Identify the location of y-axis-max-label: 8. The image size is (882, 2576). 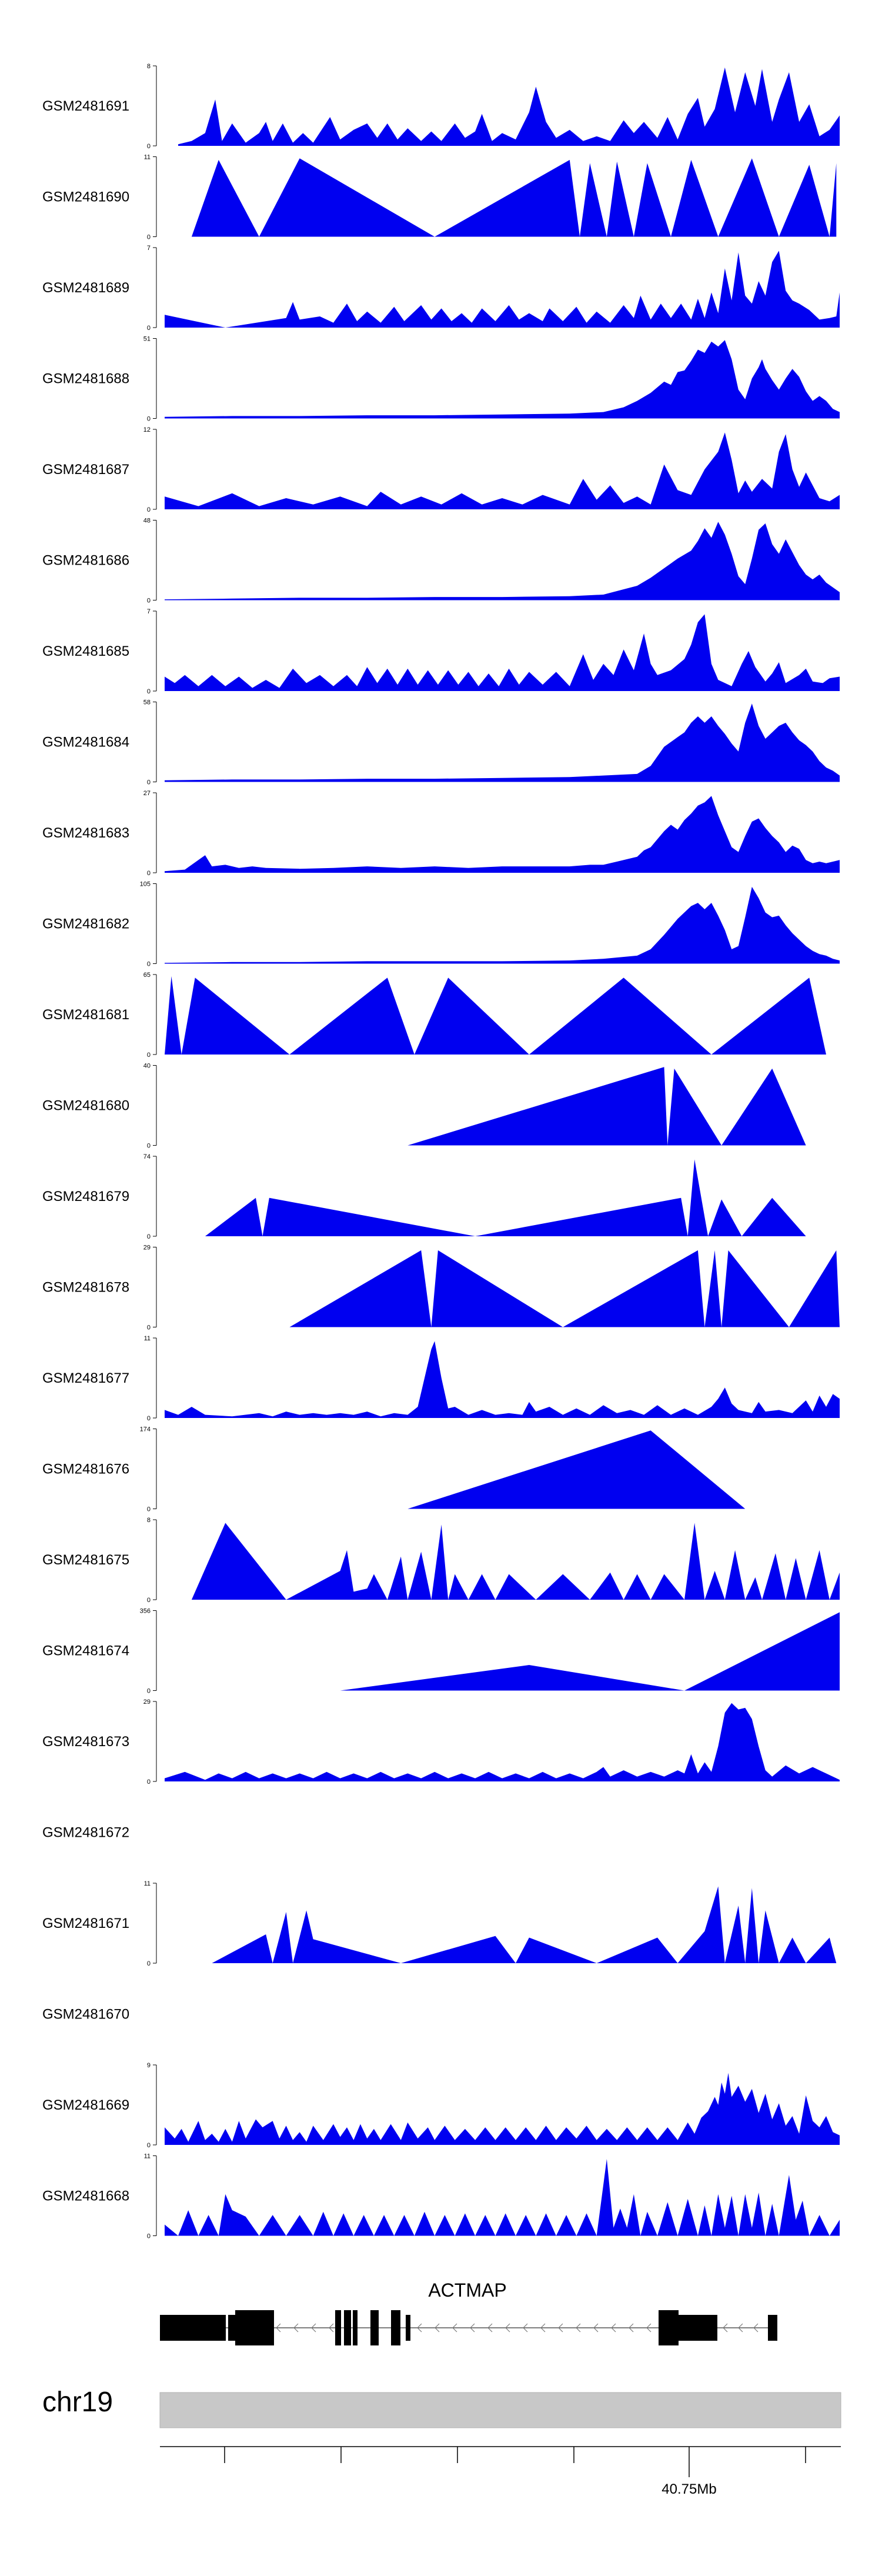
(149, 1520).